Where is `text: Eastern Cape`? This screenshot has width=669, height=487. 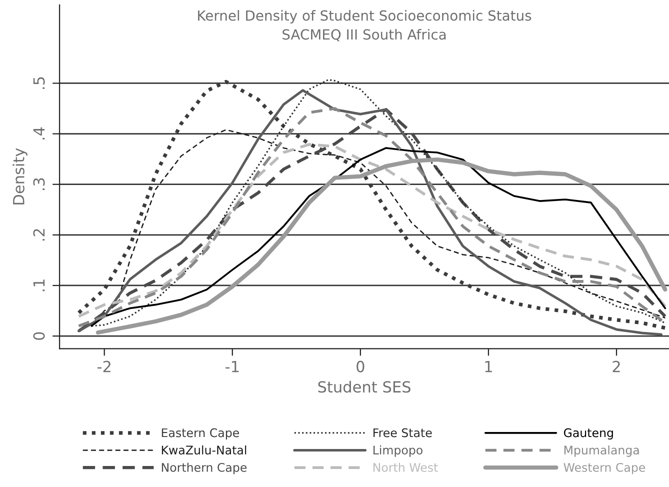
text: Eastern Cape is located at coordinates (200, 434).